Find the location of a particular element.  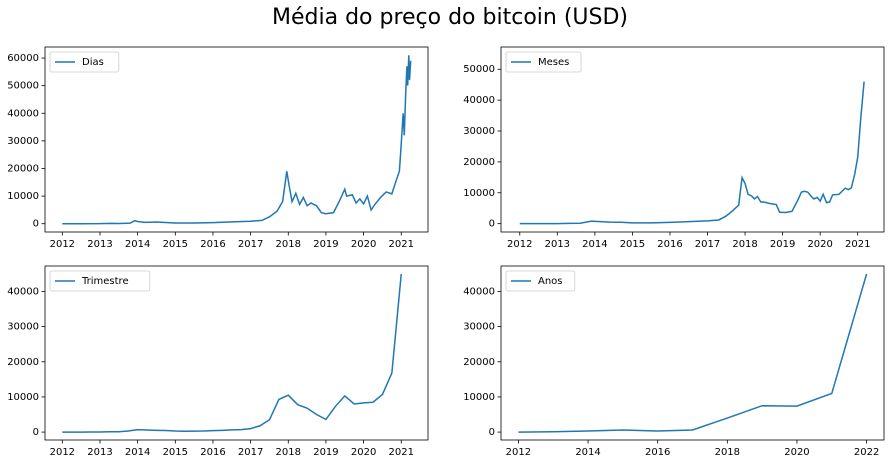

y-tick-label: 60000 is located at coordinates (23, 58).